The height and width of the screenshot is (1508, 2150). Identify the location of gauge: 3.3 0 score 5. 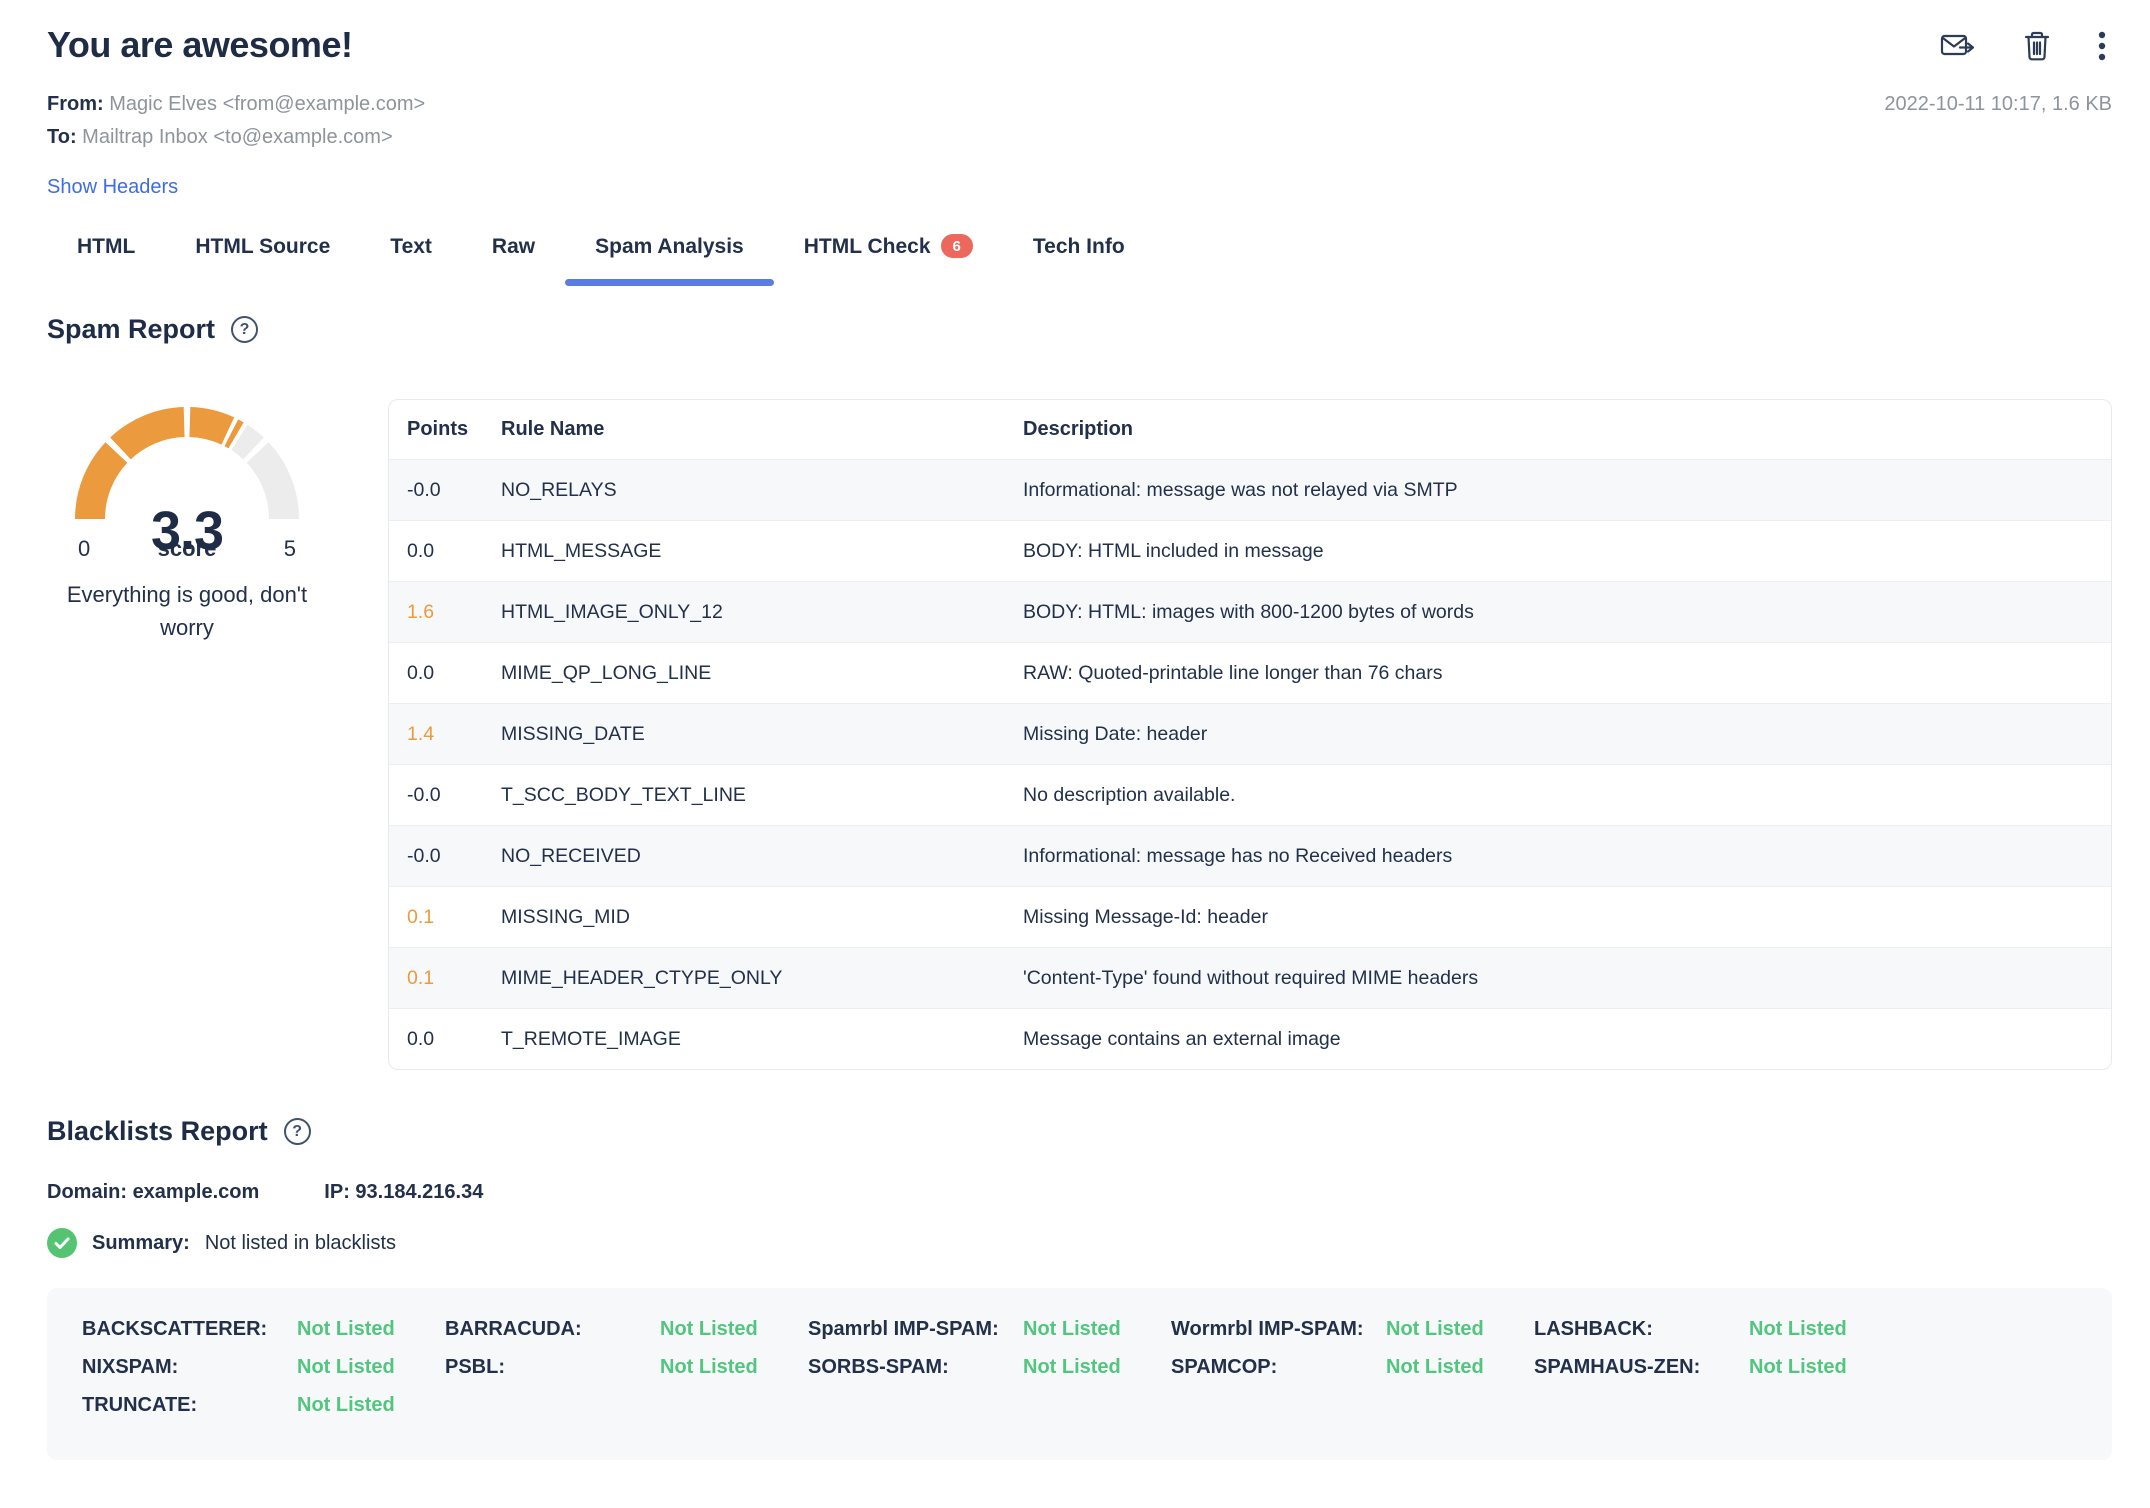
(187, 484).